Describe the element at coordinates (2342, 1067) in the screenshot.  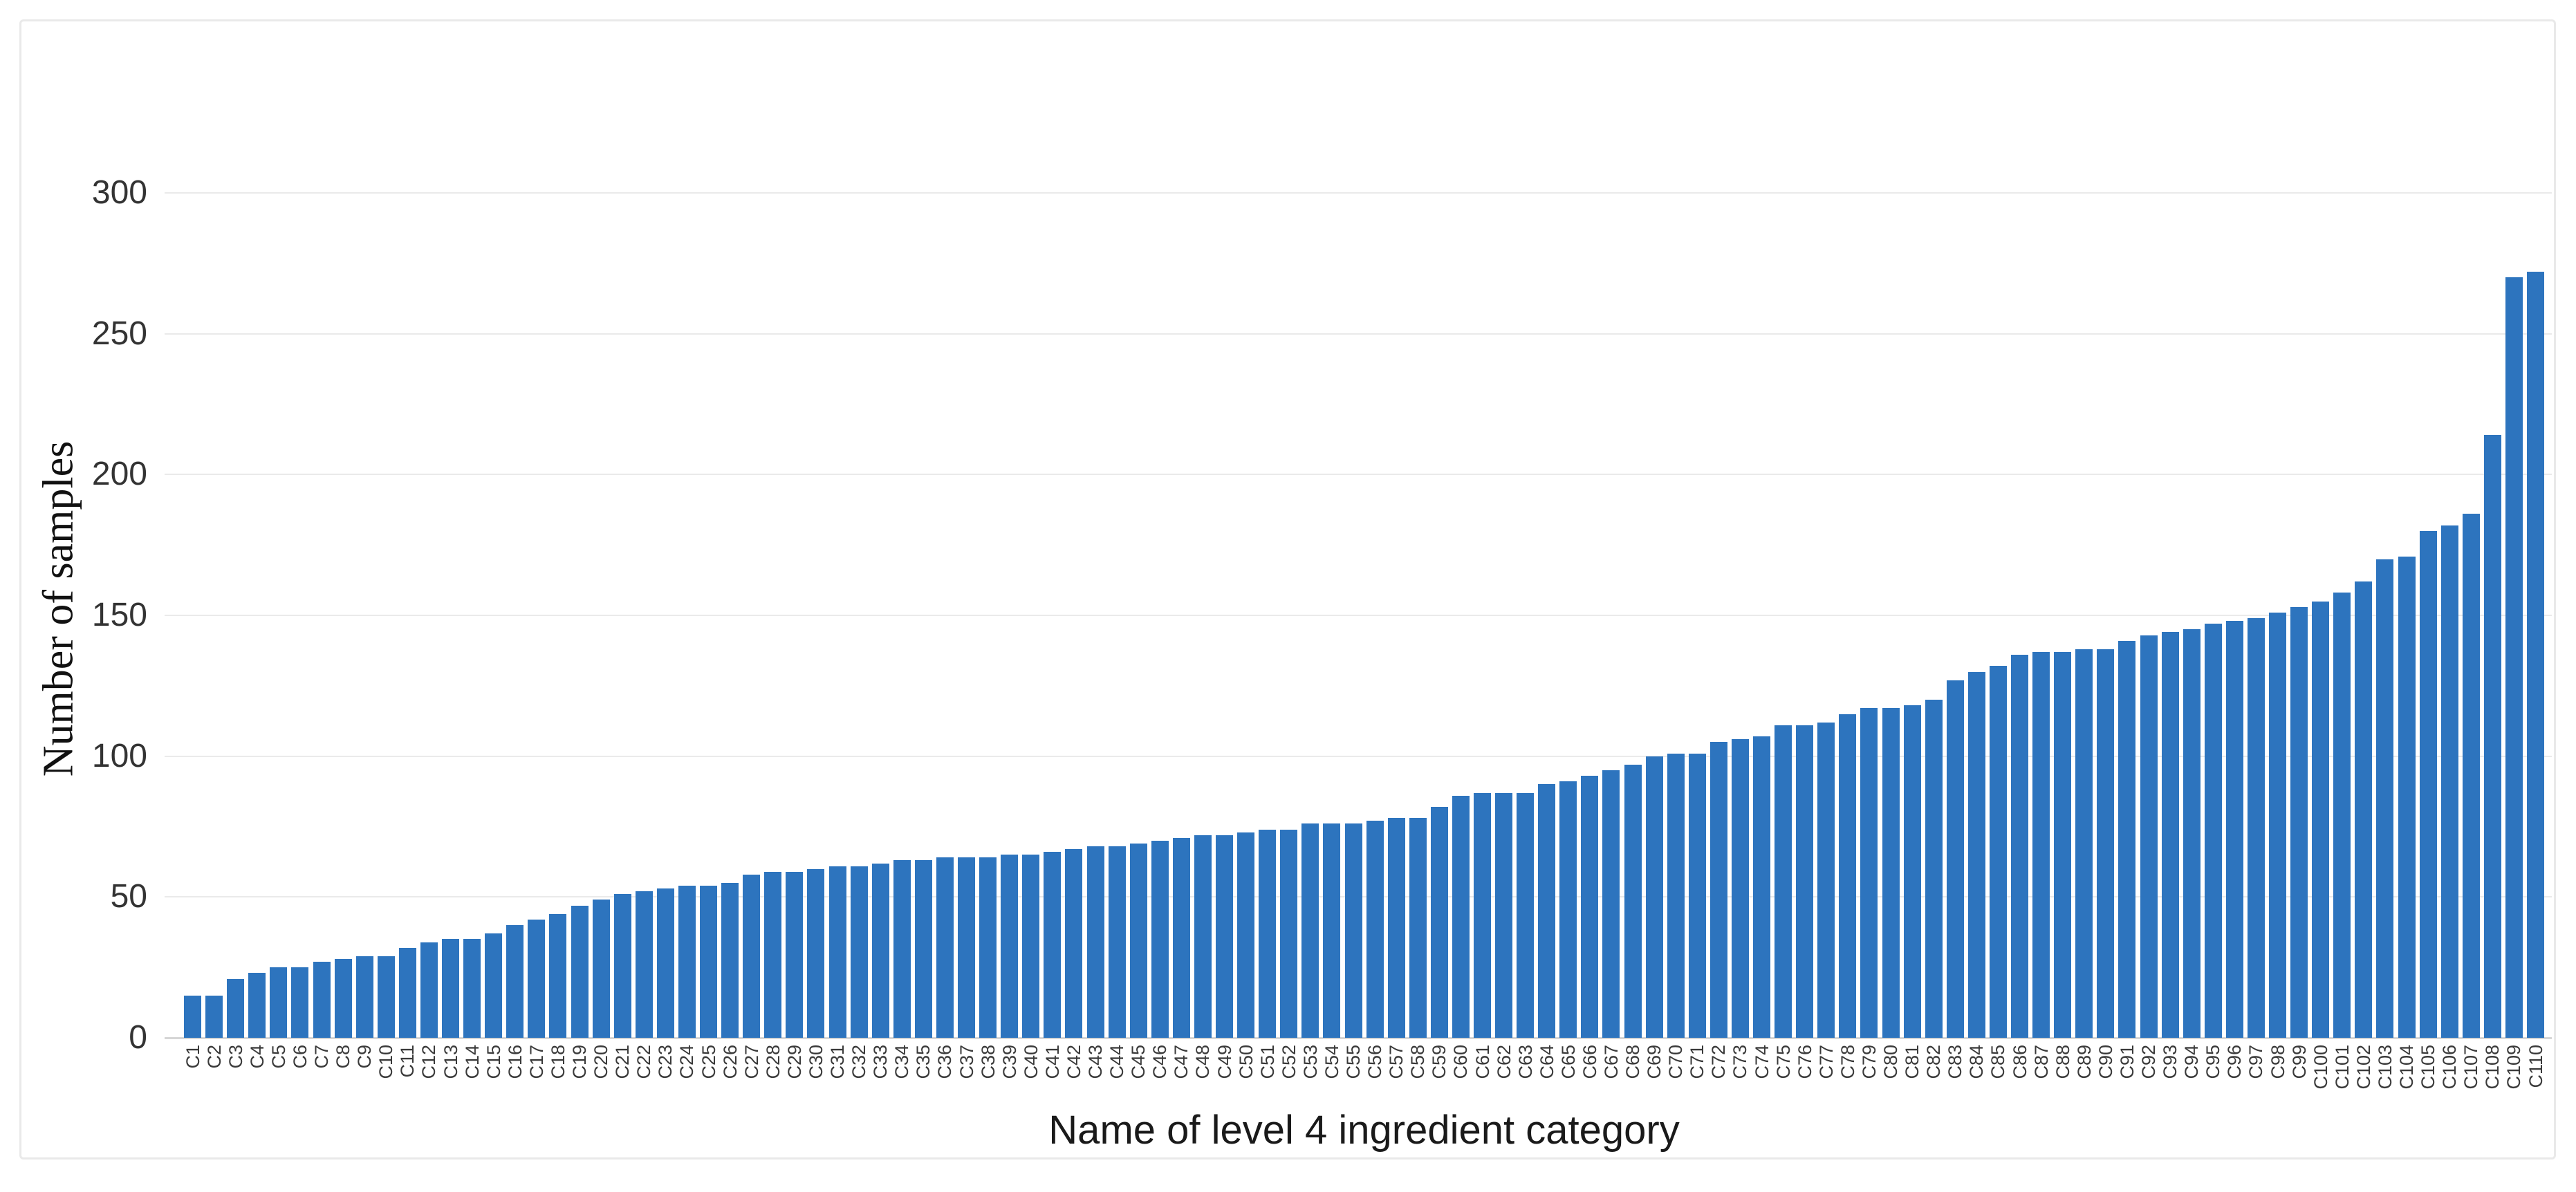
I see `x-tick-label-C101: C101` at that location.